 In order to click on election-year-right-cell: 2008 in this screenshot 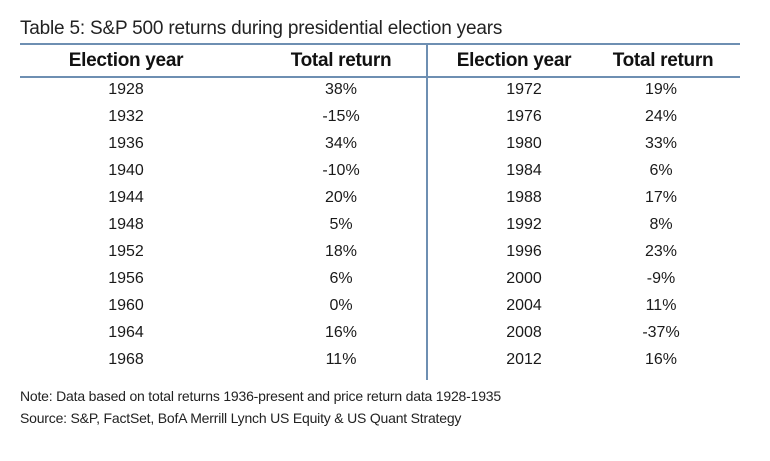, I will do `click(524, 332)`.